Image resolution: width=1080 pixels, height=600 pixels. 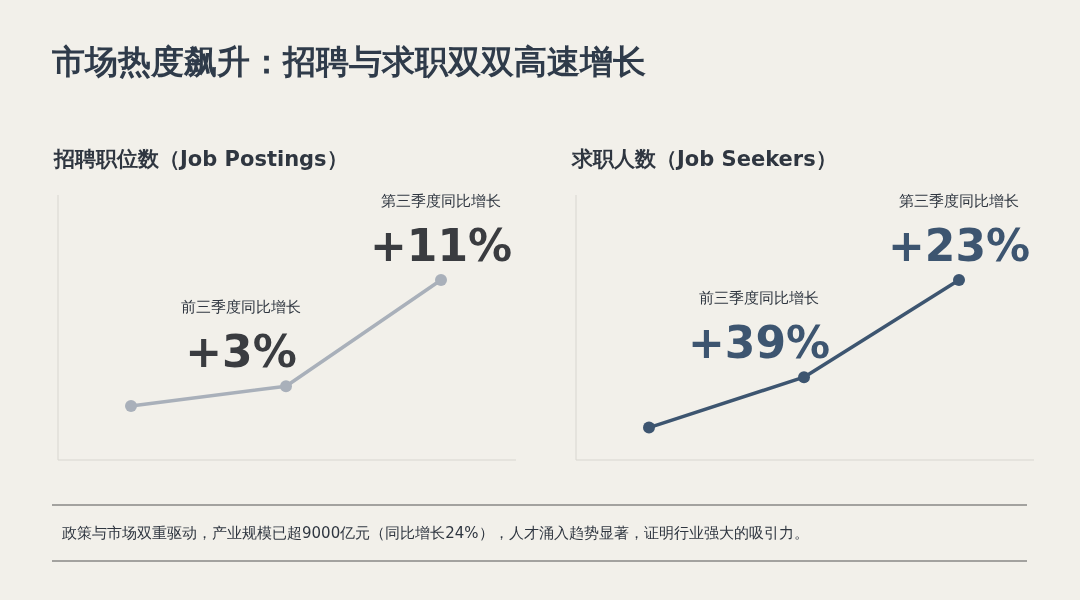 What do you see at coordinates (200, 159) in the screenshot?
I see `chart-title: 招聘职位数（Job Postings）` at bounding box center [200, 159].